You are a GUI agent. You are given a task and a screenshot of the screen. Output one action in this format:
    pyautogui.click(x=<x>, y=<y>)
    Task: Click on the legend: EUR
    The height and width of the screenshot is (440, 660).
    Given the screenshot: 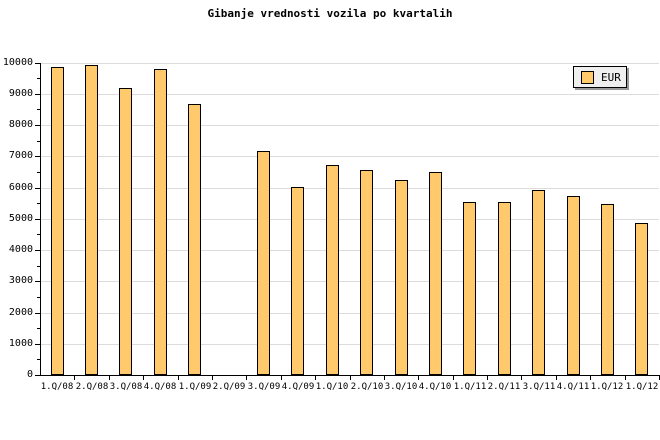 What is the action you would take?
    pyautogui.click(x=600, y=77)
    